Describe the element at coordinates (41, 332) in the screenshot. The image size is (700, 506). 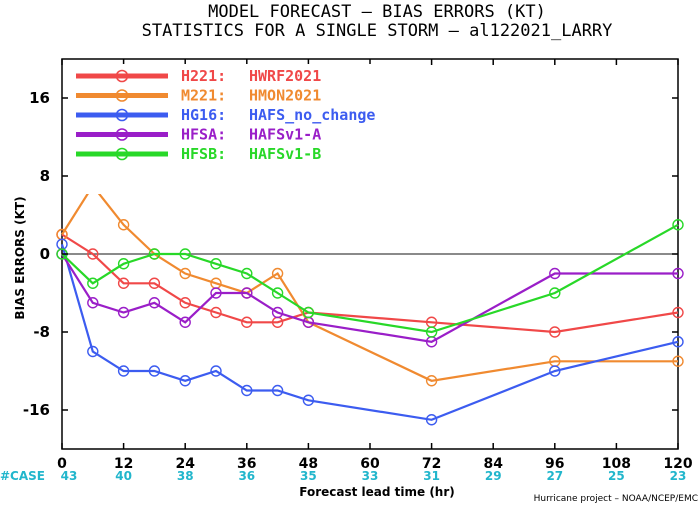
I see `y-tick-label: -8` at that location.